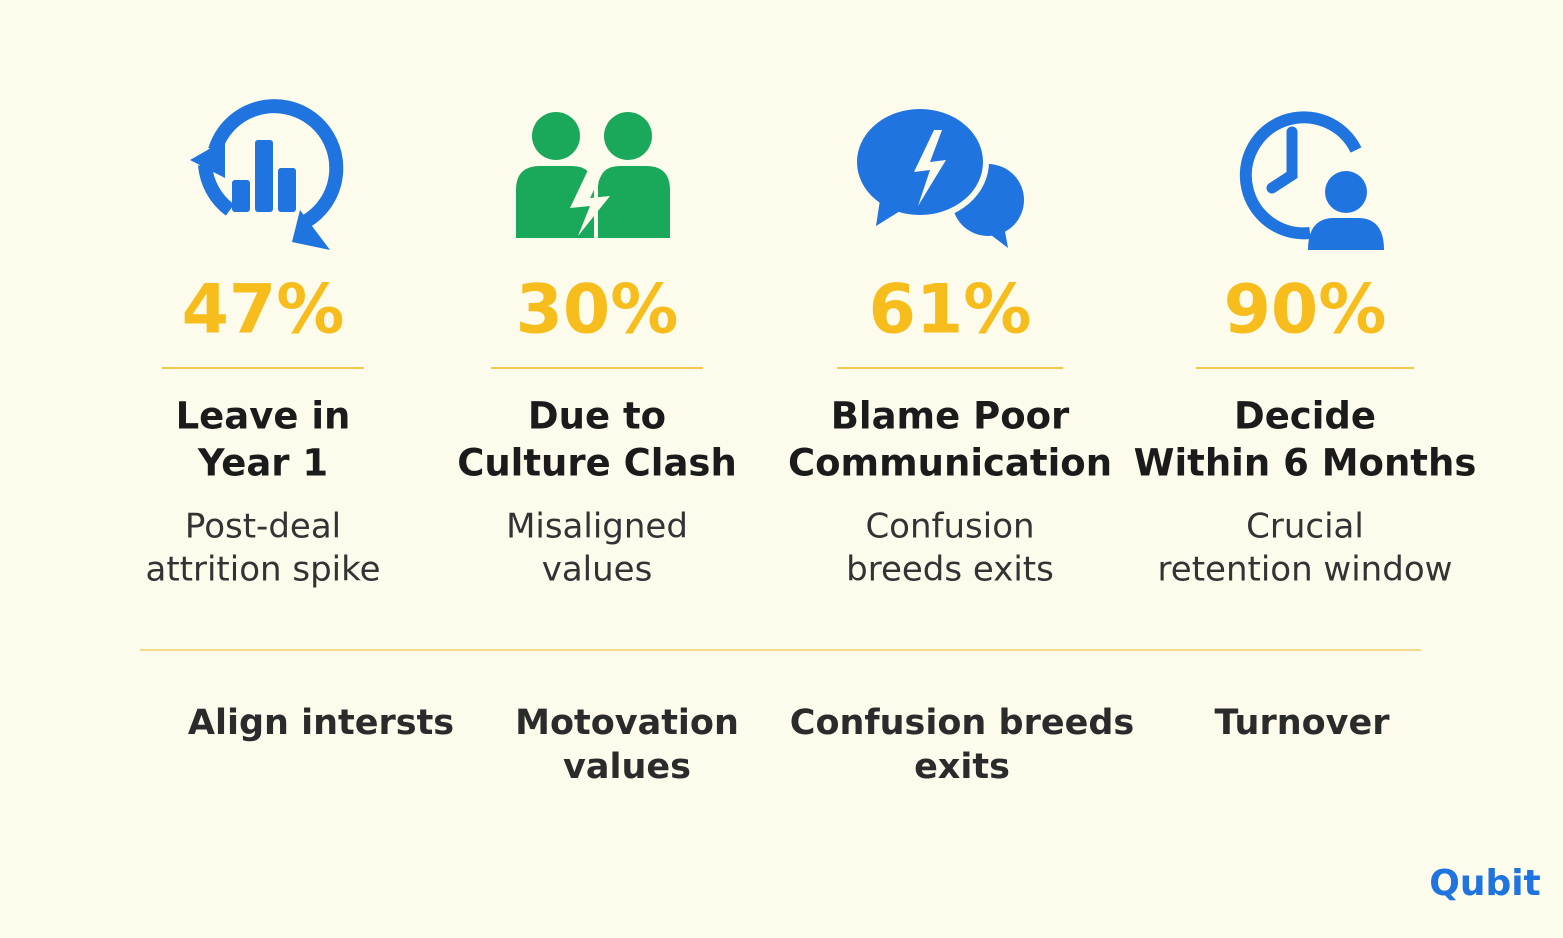 The height and width of the screenshot is (938, 1563). What do you see at coordinates (627, 767) in the screenshot?
I see `action-label: values` at bounding box center [627, 767].